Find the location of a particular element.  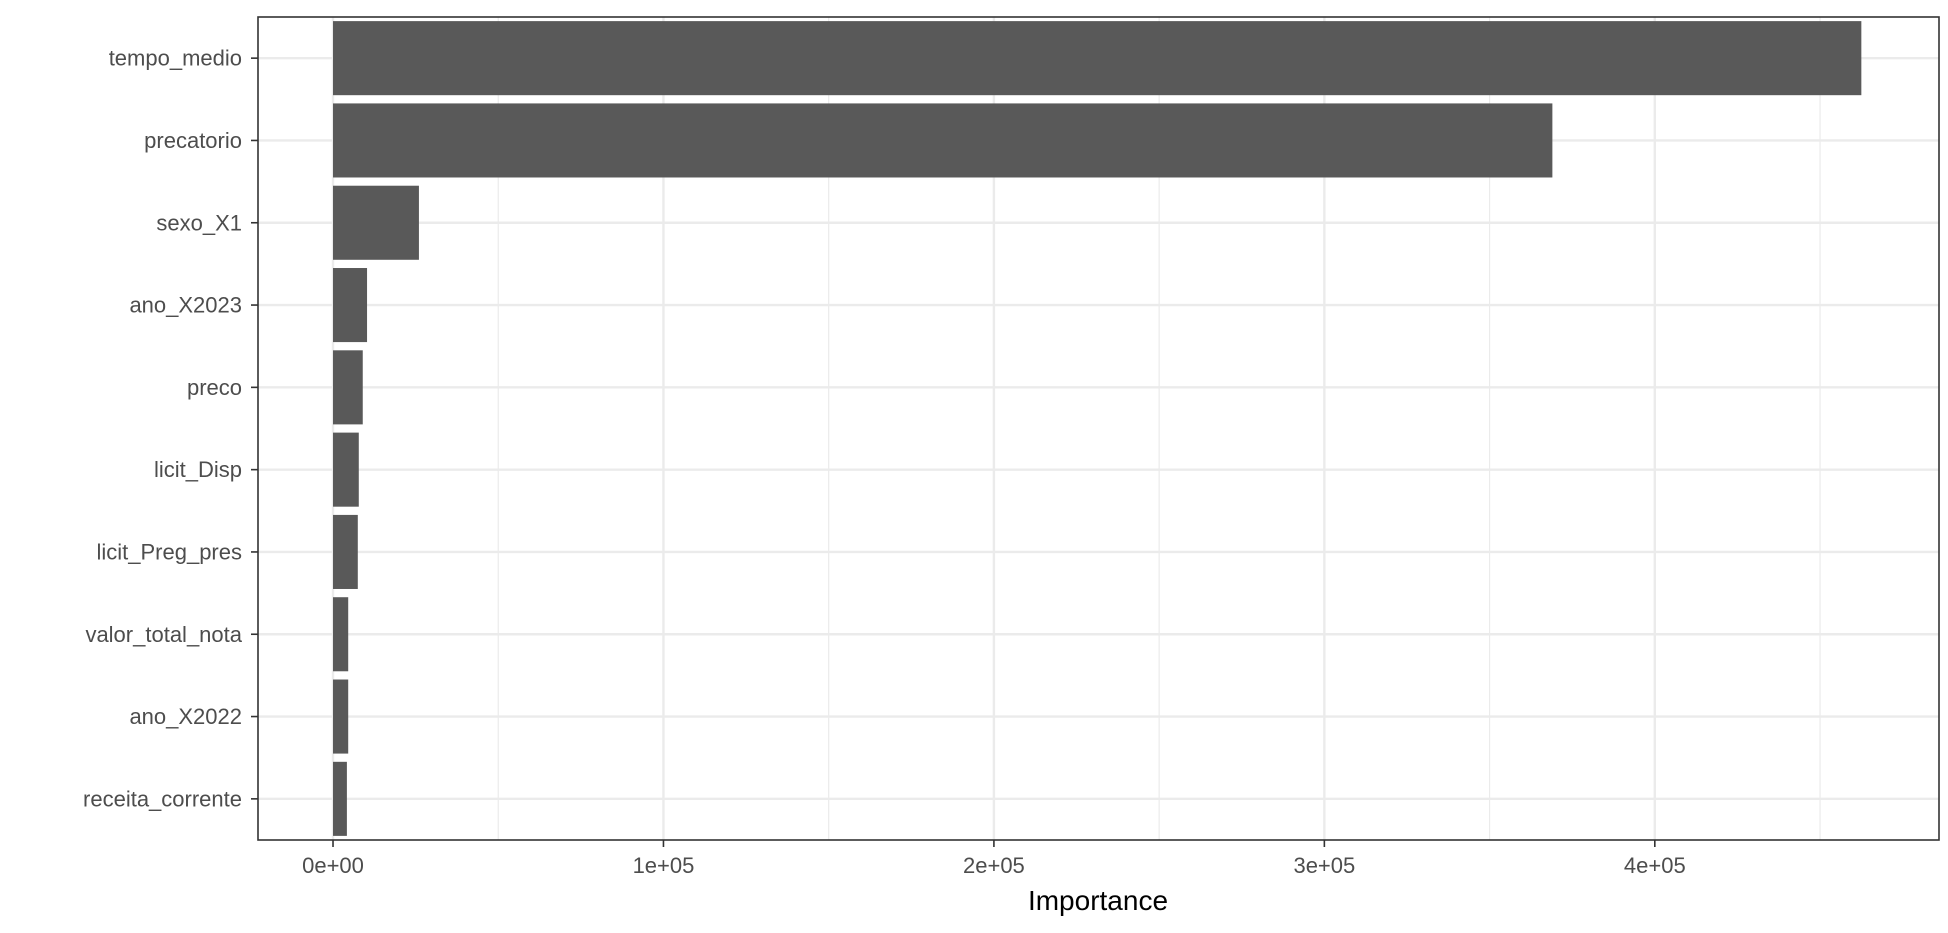

bar-tempo_medio is located at coordinates (1097, 58).